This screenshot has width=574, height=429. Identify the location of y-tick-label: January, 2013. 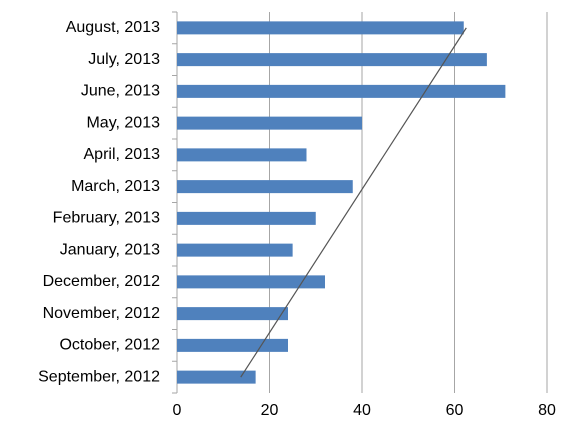
(110, 249).